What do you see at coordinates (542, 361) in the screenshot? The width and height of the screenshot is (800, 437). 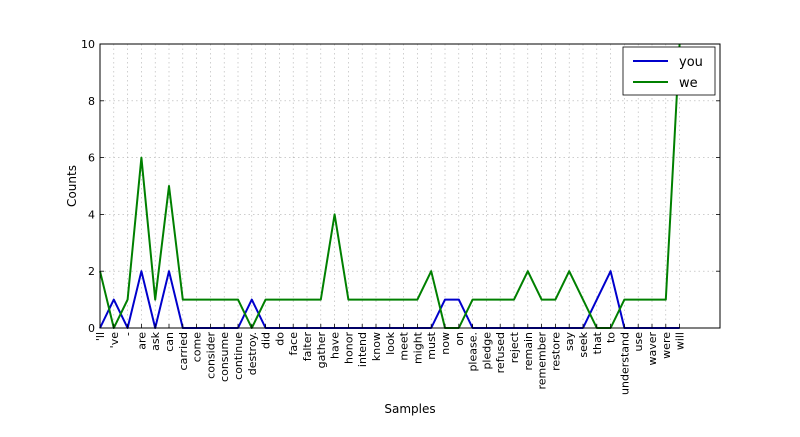 I see `x-tick-label: remember` at bounding box center [542, 361].